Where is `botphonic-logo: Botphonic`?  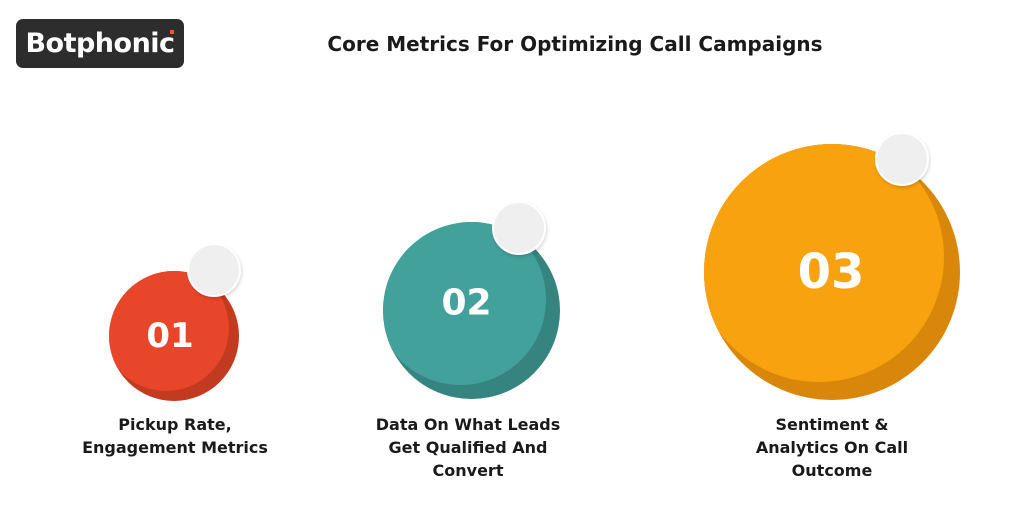 botphonic-logo: Botphonic is located at coordinates (100, 43).